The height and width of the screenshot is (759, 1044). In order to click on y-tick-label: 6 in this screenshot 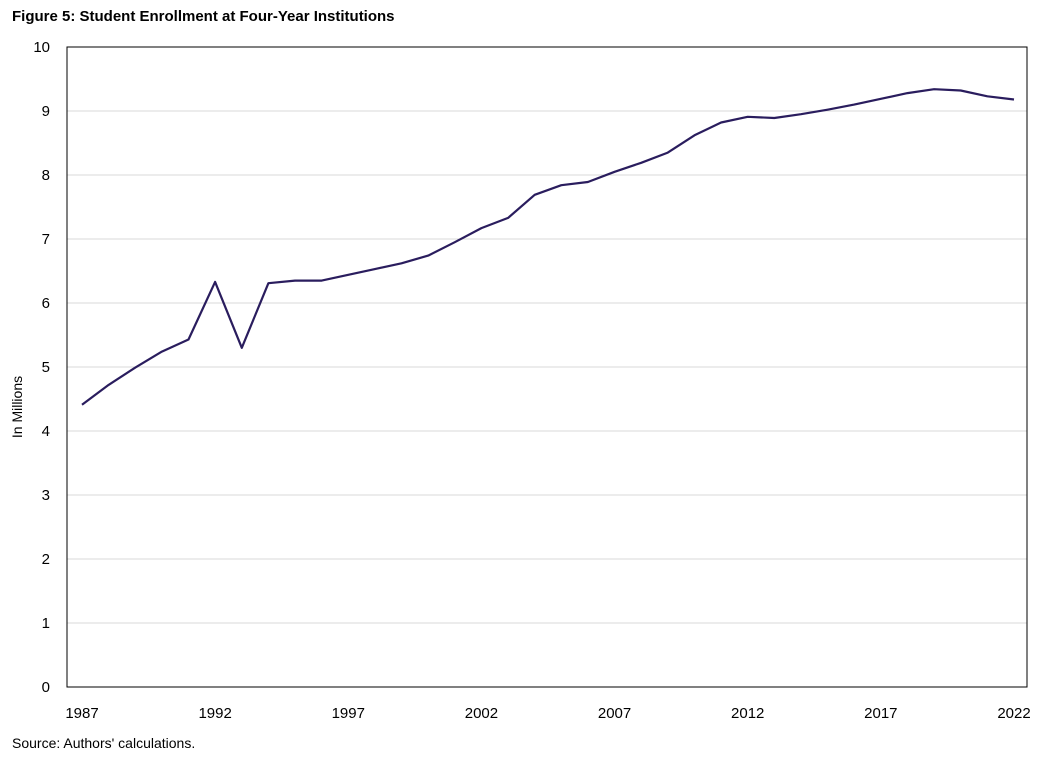, I will do `click(46, 303)`.